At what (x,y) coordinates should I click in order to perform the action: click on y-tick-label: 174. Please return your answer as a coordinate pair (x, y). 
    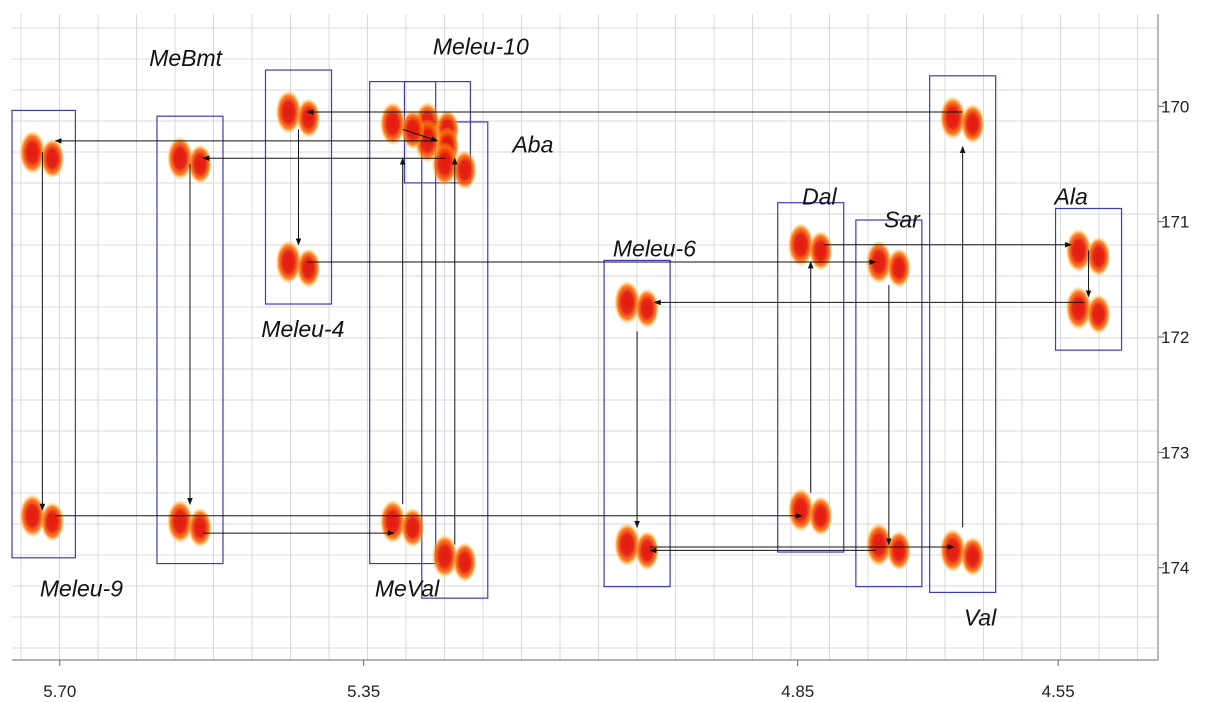
    Looking at the image, I should click on (1175, 568).